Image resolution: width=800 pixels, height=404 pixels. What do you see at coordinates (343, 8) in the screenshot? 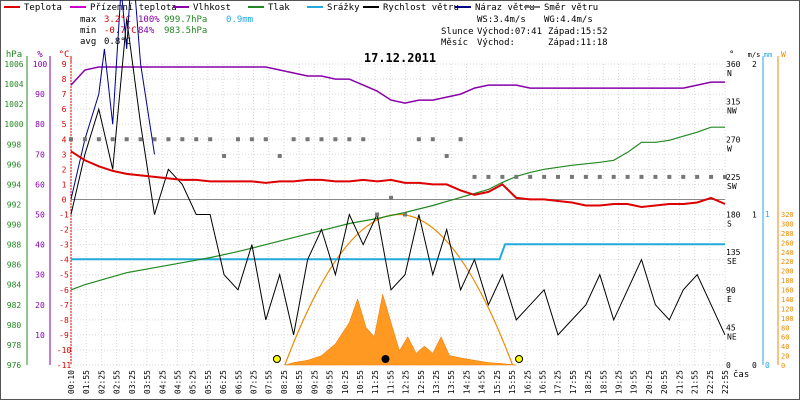
I see `legend-label-4: Srážky` at bounding box center [343, 8].